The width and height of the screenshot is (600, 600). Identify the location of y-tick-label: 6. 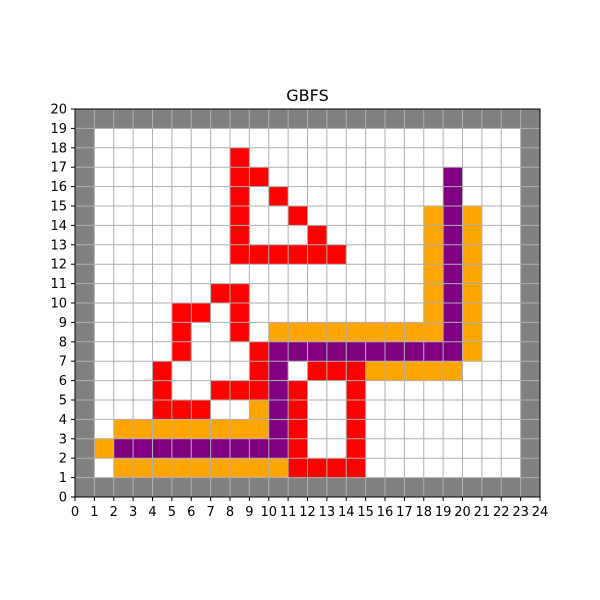
(63, 381).